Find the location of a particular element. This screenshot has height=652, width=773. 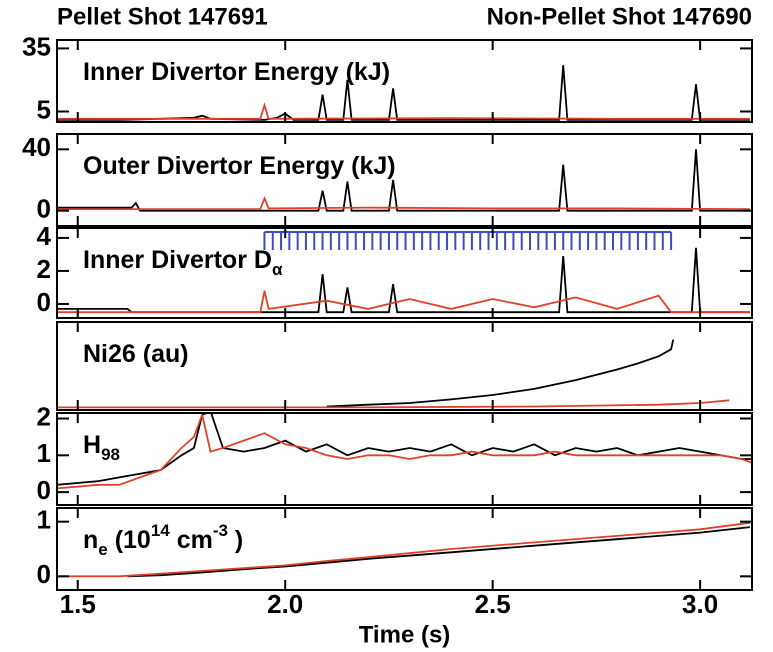

x-tick-label: 3.0 is located at coordinates (700, 604).